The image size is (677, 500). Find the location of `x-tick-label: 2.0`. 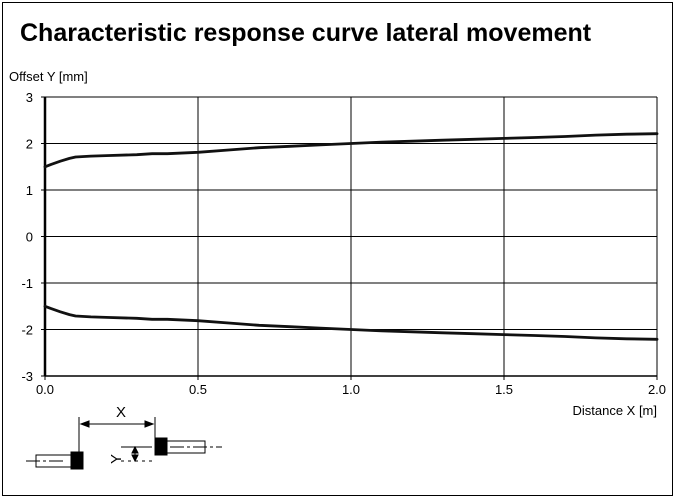

x-tick-label: 2.0 is located at coordinates (657, 389).